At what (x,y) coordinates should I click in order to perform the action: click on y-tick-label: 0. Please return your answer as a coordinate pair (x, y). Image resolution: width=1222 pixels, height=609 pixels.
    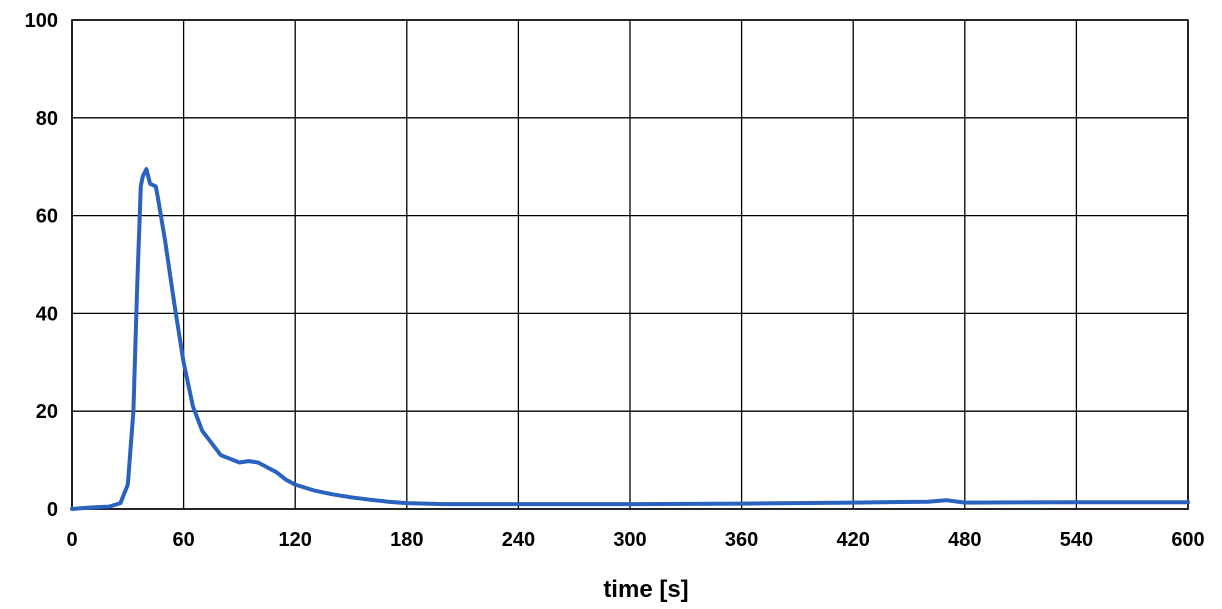
    Looking at the image, I should click on (52, 510).